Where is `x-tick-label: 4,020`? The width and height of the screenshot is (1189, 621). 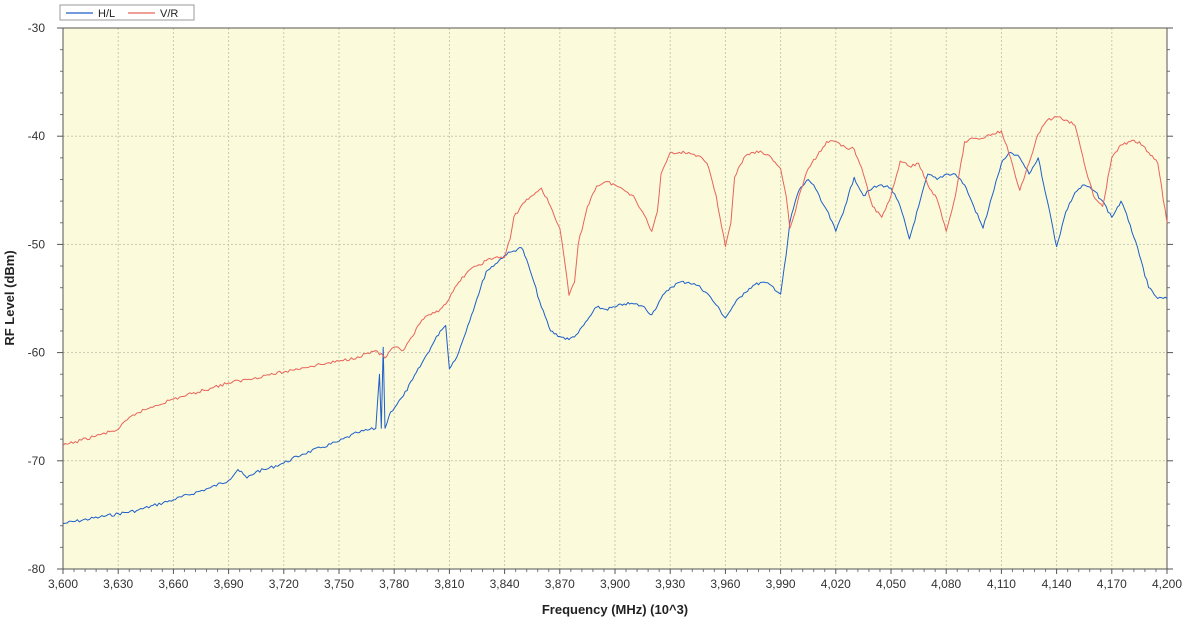
x-tick-label: 4,020 is located at coordinates (836, 584).